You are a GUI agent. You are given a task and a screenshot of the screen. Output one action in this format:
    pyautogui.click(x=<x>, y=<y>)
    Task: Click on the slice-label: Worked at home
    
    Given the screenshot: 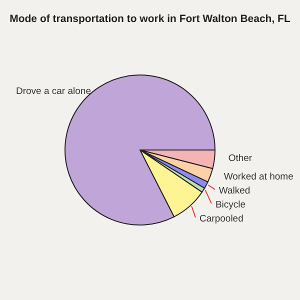 What is the action you would take?
    pyautogui.click(x=259, y=176)
    